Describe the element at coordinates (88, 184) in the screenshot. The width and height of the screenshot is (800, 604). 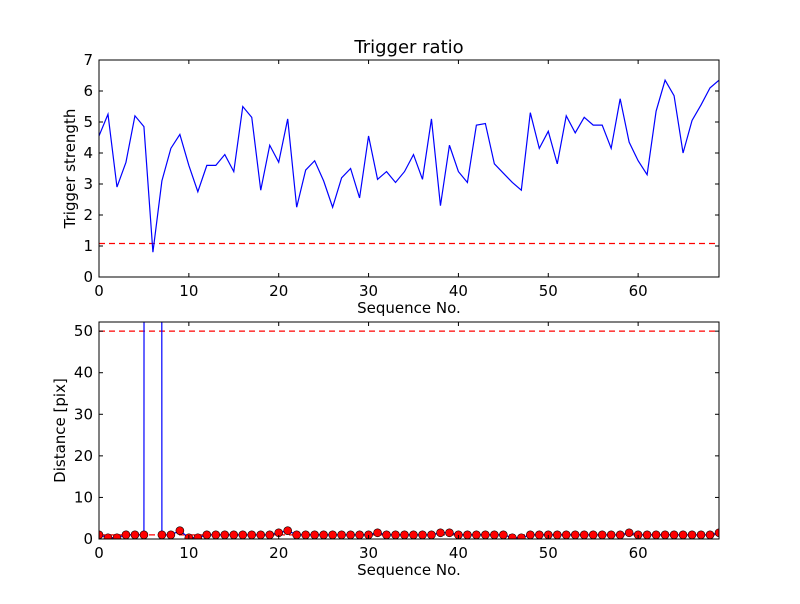
I see `y-tick-label: 3` at that location.